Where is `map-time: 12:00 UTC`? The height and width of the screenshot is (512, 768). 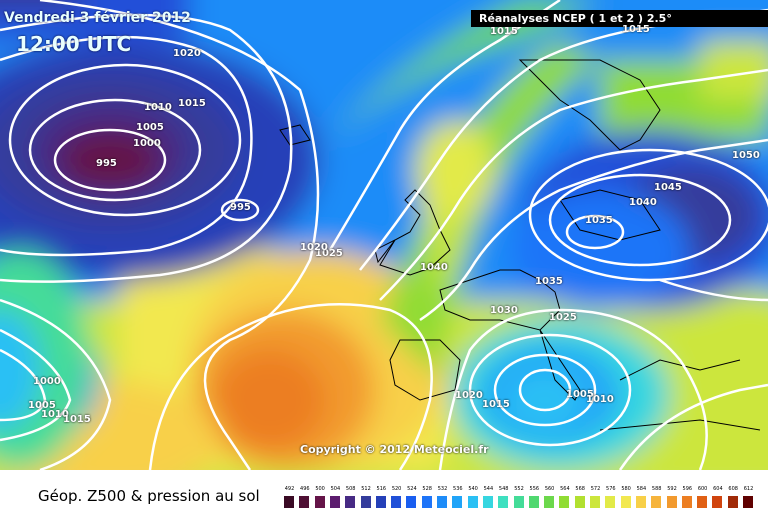
map-time: 12:00 UTC is located at coordinates (74, 44).